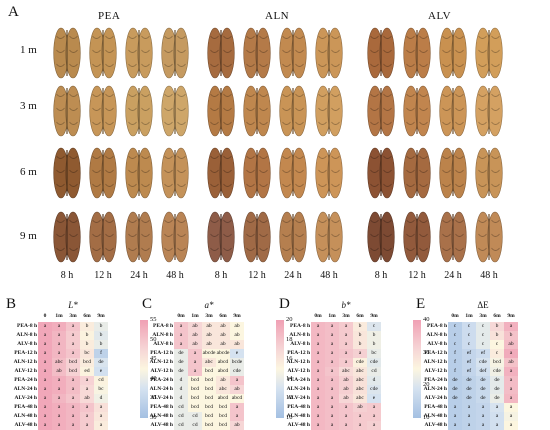 The height and width of the screenshot is (430, 550). I want to click on heatmap-d-cell: ab, so click(346, 389).